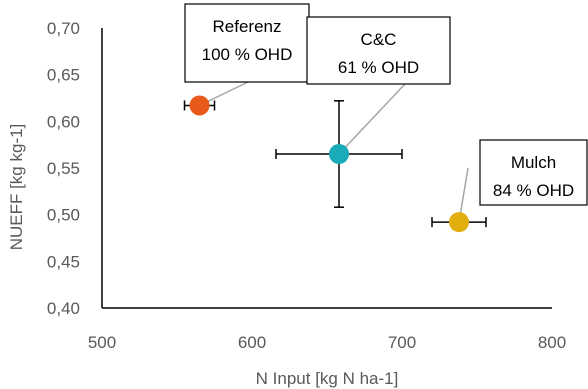 The image size is (588, 389). Describe the element at coordinates (402, 342) in the screenshot. I see `x-tick-label: 700` at that location.